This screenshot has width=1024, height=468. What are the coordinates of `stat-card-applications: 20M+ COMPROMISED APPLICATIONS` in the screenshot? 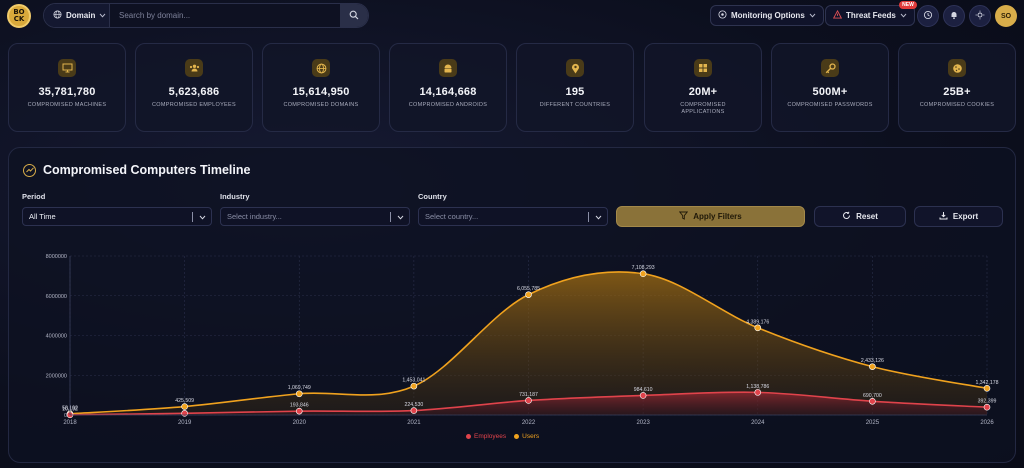 It's located at (703, 87).